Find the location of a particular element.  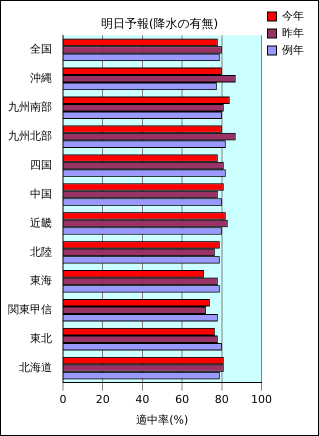

x-tick-label: 20 is located at coordinates (103, 399).